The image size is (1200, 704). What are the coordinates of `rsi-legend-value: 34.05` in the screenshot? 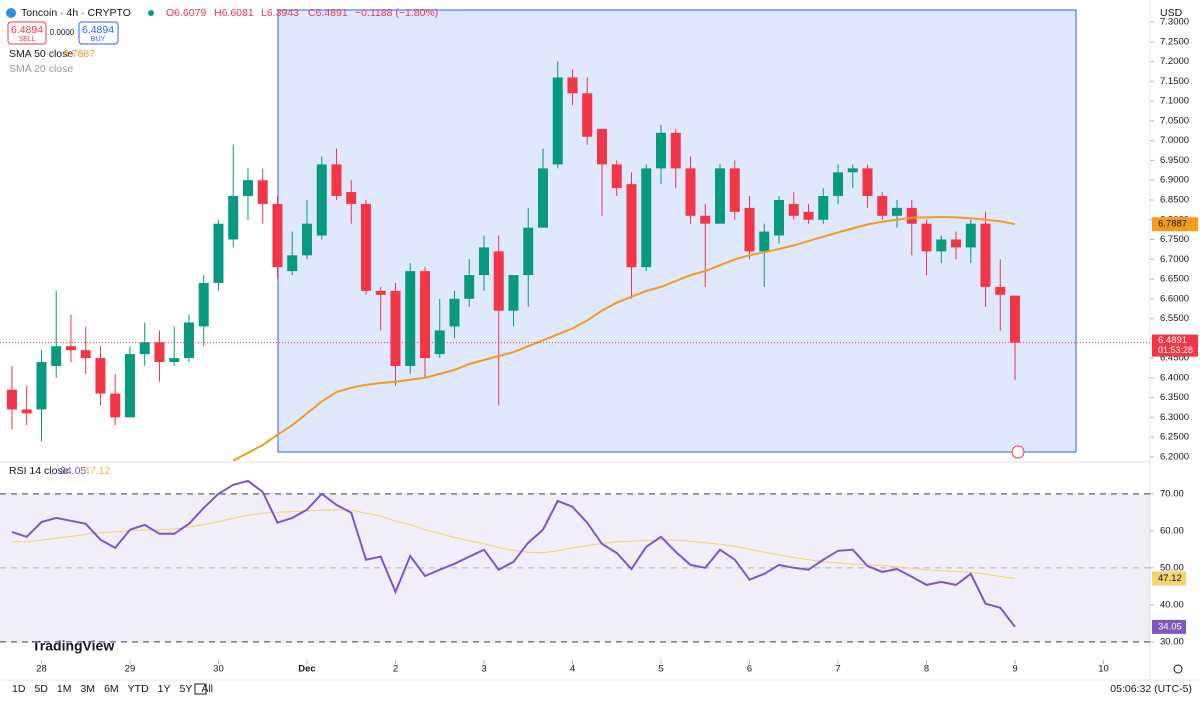 It's located at (73, 471).